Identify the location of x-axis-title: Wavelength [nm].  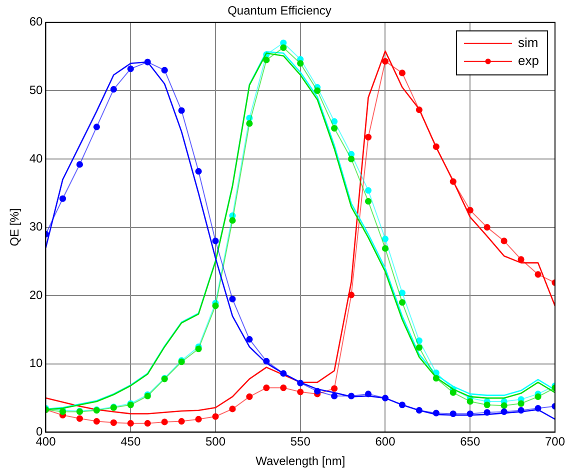
(301, 461).